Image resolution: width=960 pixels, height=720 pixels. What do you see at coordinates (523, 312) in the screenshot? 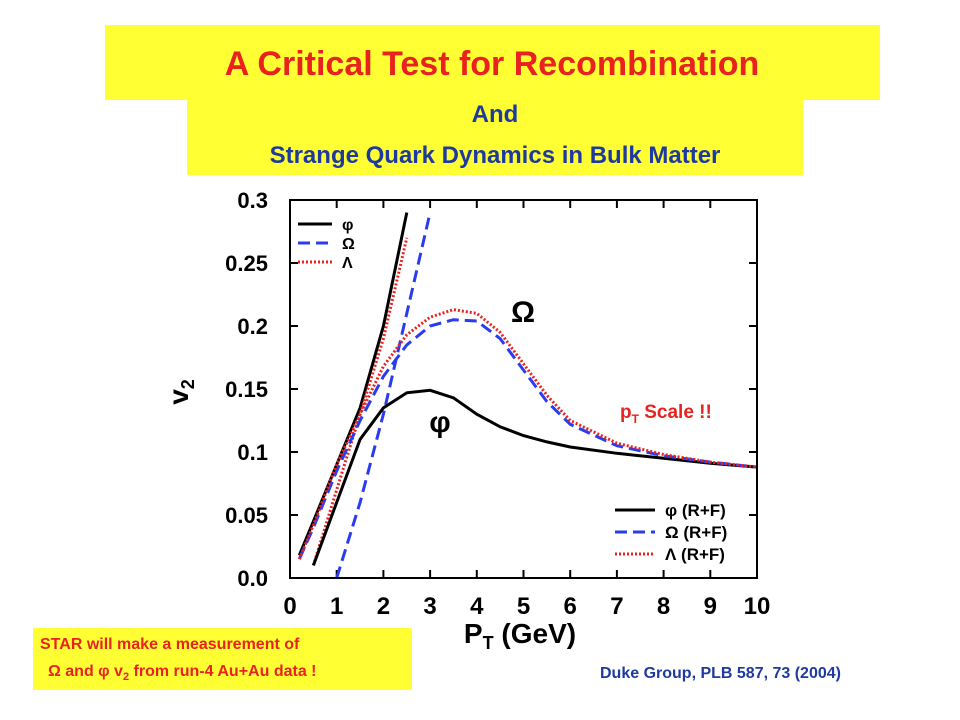
I see `annotation: Ω` at bounding box center [523, 312].